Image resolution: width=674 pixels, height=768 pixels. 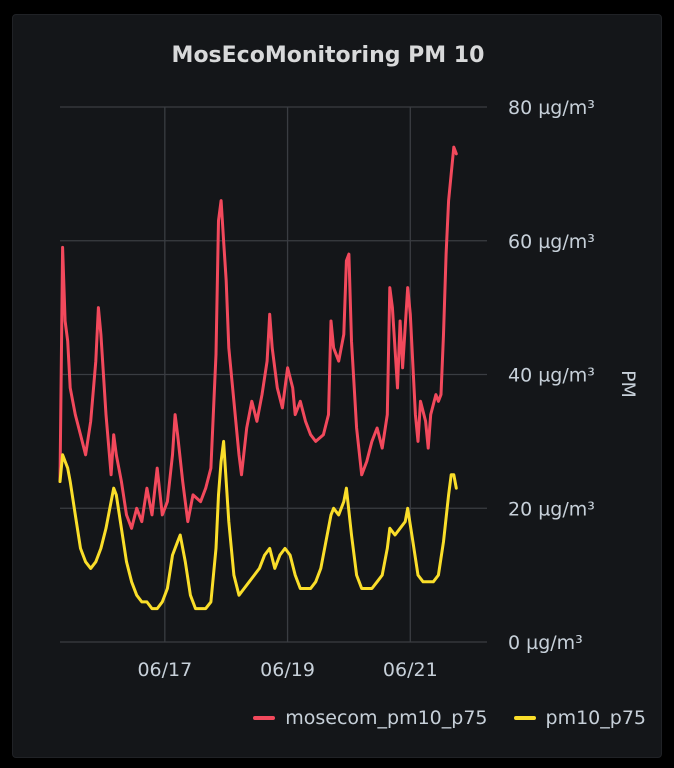 I want to click on series-line-pm10_p75, so click(x=258, y=525).